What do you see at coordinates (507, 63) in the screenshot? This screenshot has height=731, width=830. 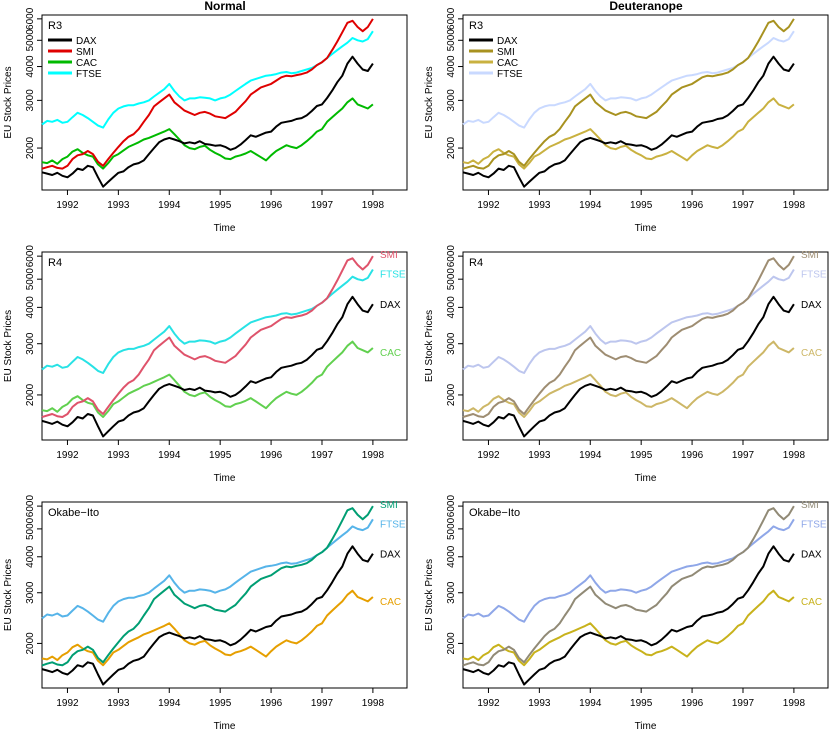 I see `legend-label-cac: CAC` at bounding box center [507, 63].